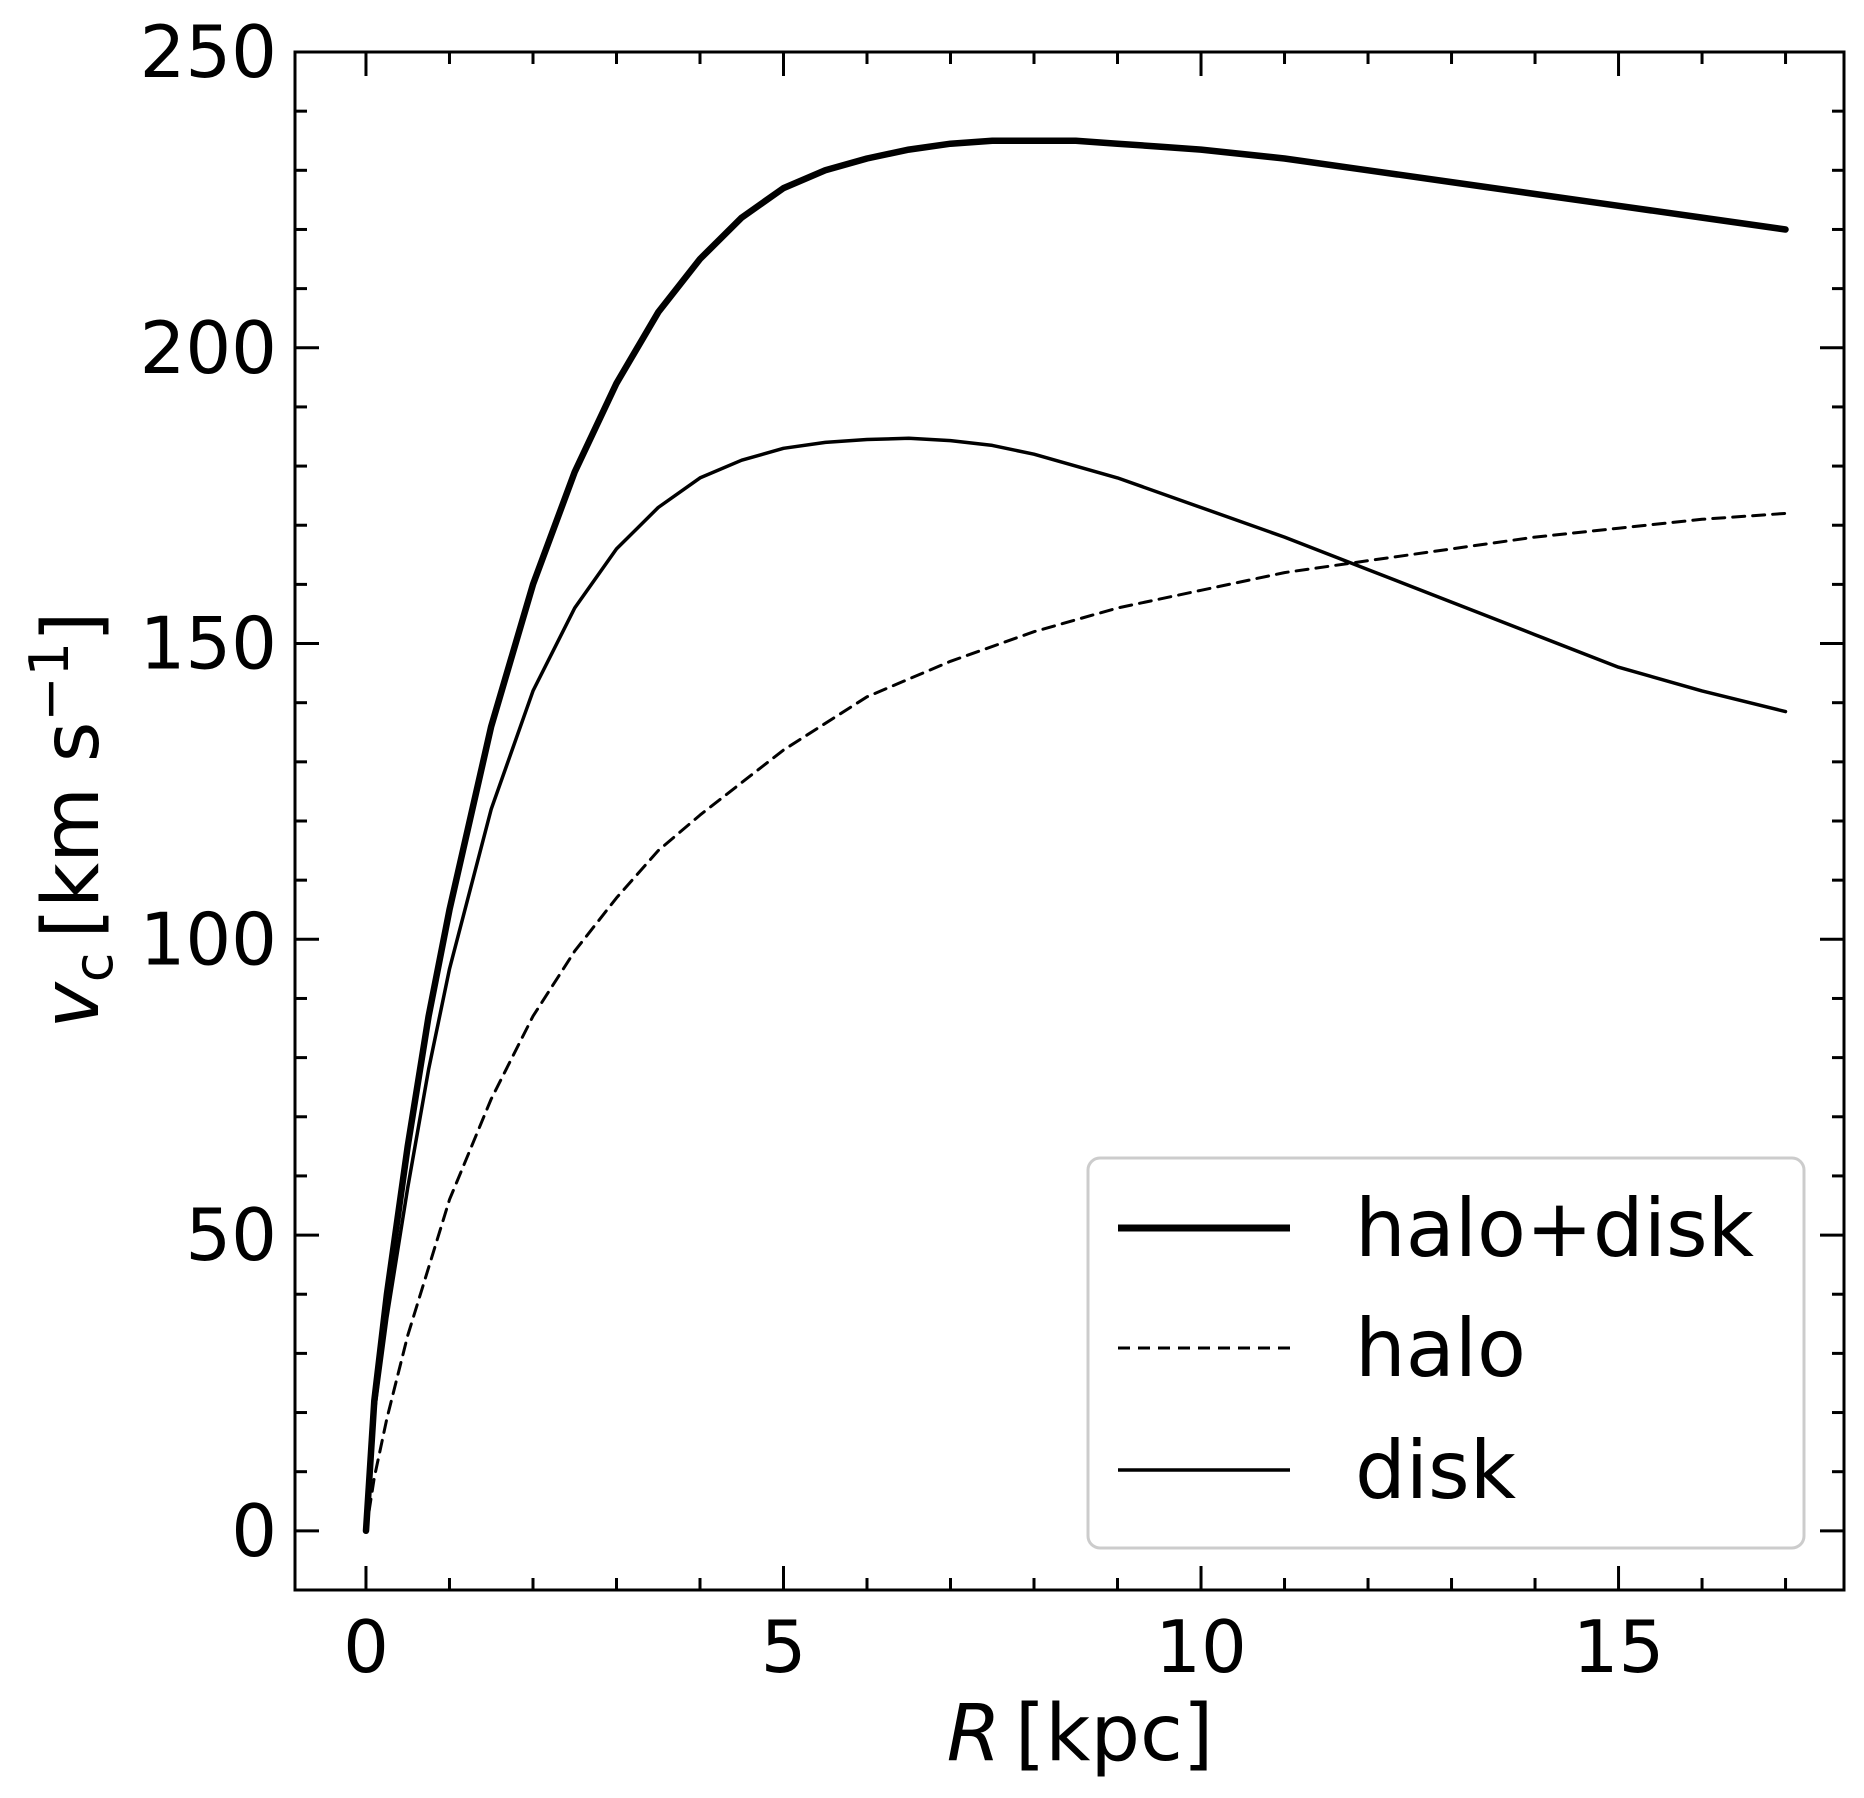 The image size is (1864, 1798). I want to click on svg-text:vc[km s−1]: vc [km s−1], so click(71, 820).